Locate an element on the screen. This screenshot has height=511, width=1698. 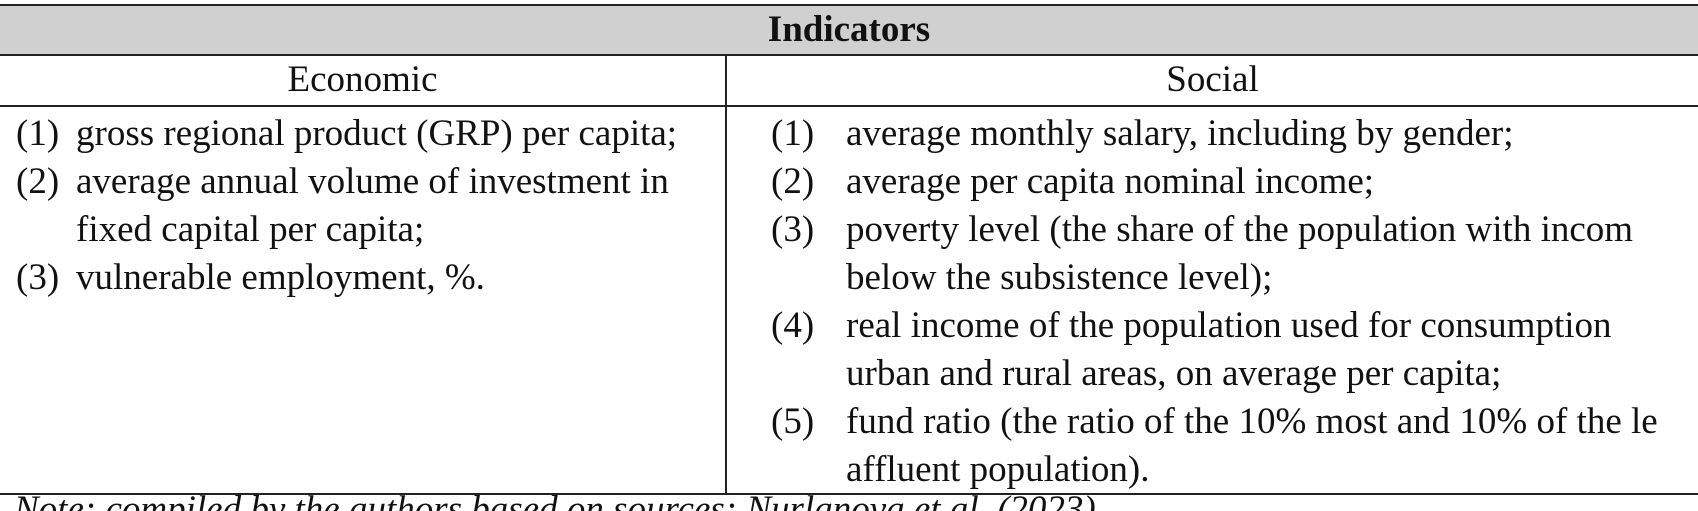
column-title: Social is located at coordinates (1212, 79).